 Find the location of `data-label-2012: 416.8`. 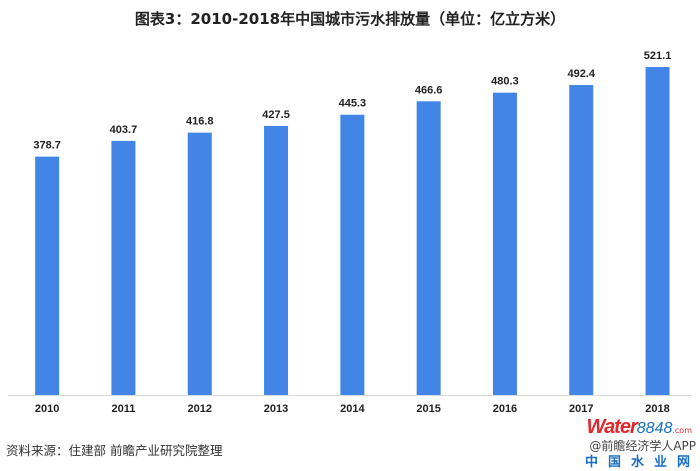

data-label-2012: 416.8 is located at coordinates (200, 122).